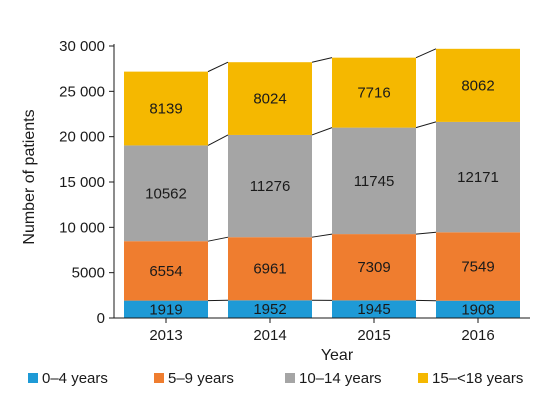 This screenshot has height=411, width=545. What do you see at coordinates (373, 309) in the screenshot?
I see `data-label: 1945` at bounding box center [373, 309].